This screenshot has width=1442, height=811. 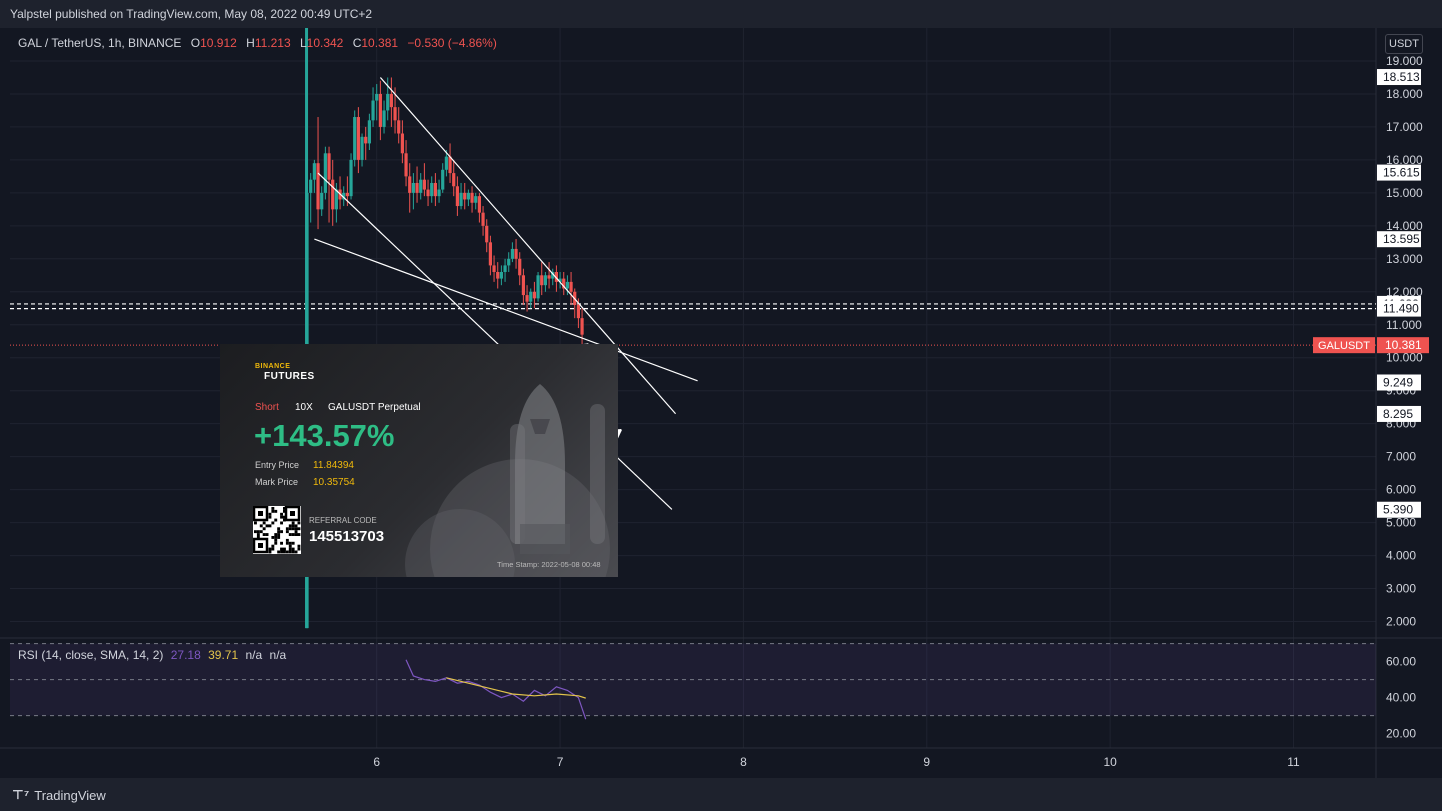 I want to click on time-tick-label: 10, so click(x=1110, y=762).